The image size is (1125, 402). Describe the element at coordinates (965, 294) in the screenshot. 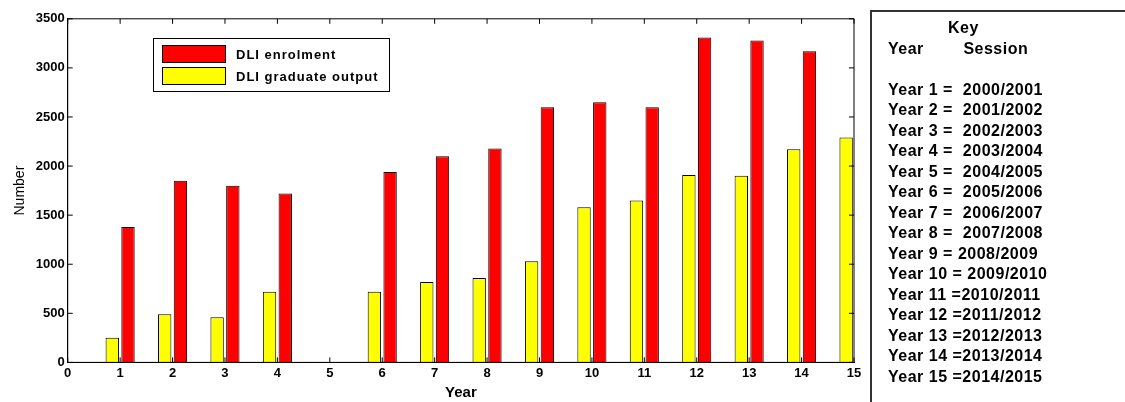

I see `text: Year 11 =2010/2011` at that location.